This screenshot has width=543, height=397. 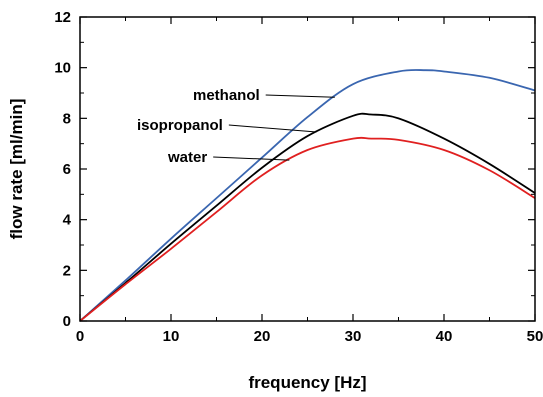 What do you see at coordinates (67, 321) in the screenshot?
I see `y-tick-label: 0` at bounding box center [67, 321].